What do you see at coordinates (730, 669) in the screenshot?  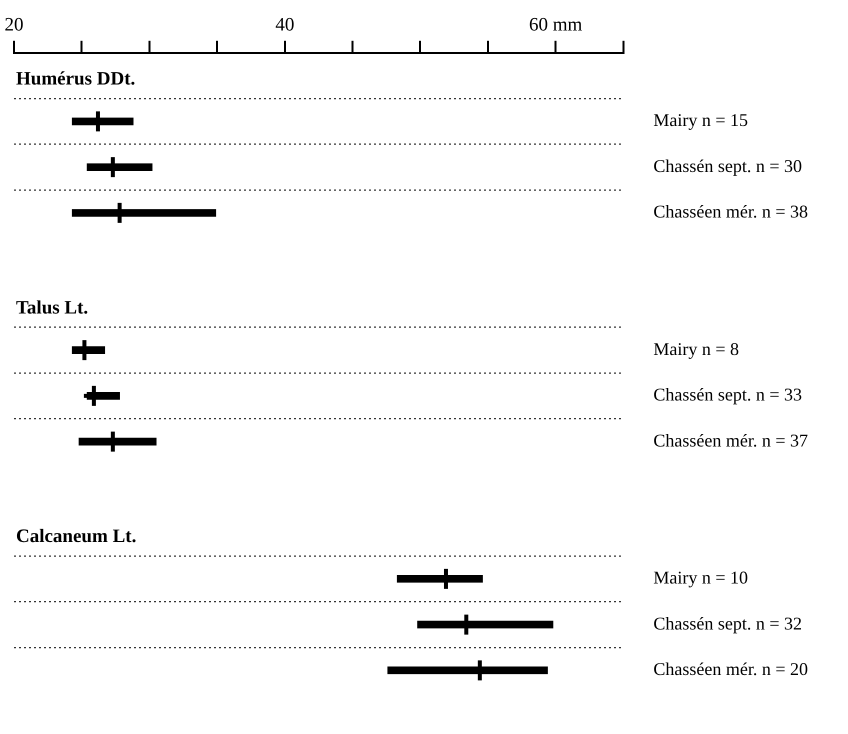 I see `y-tick-label: Chasséen mér. n = 20` at bounding box center [730, 669].